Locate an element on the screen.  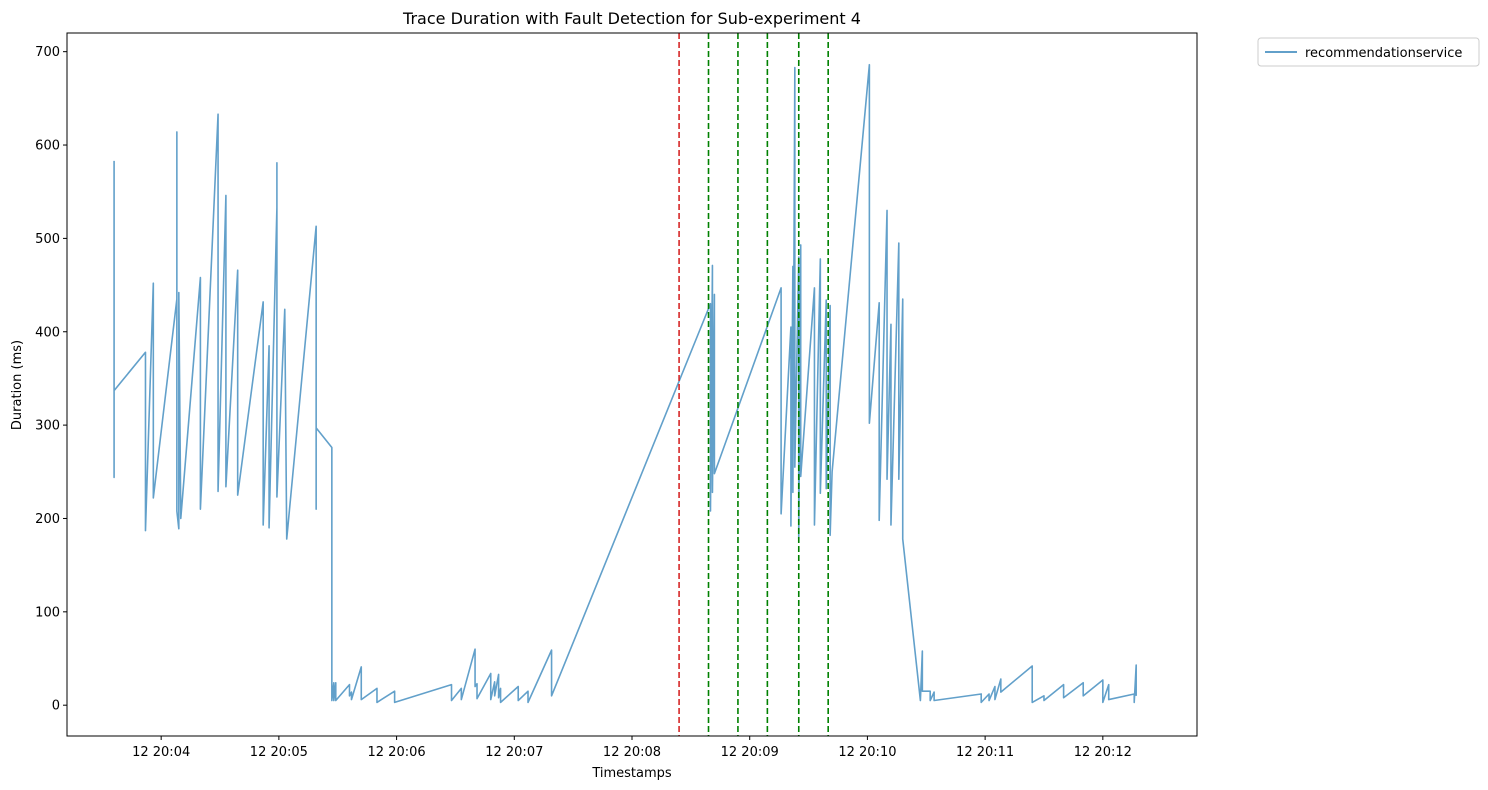
x-tick-label: 12 20:09 is located at coordinates (750, 752).